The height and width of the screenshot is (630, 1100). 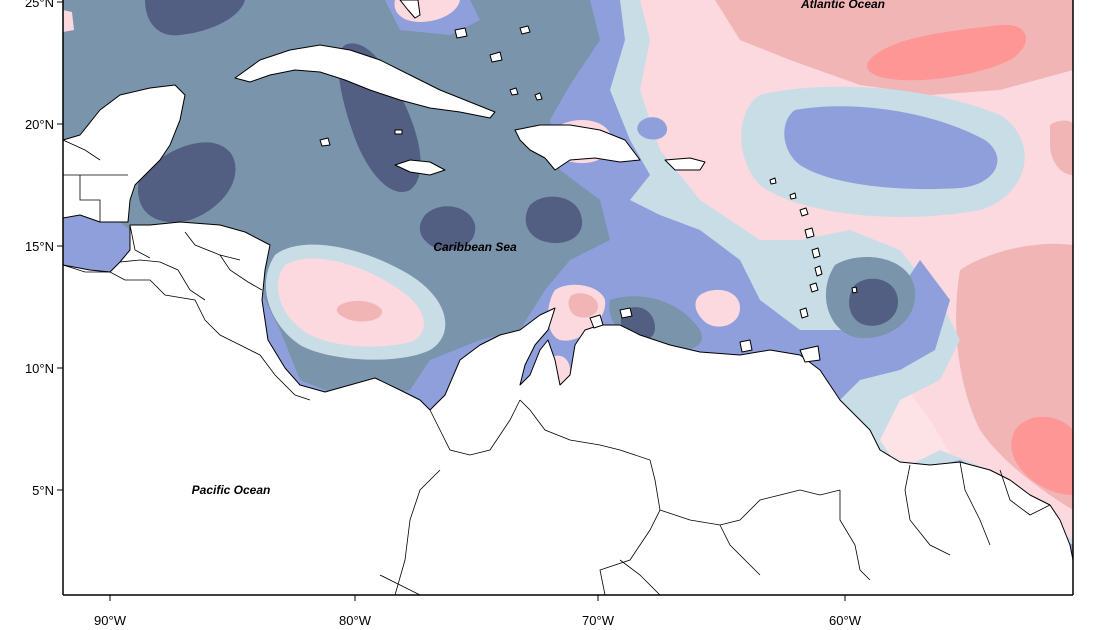 I want to click on island-trinidad, so click(x=810, y=354).